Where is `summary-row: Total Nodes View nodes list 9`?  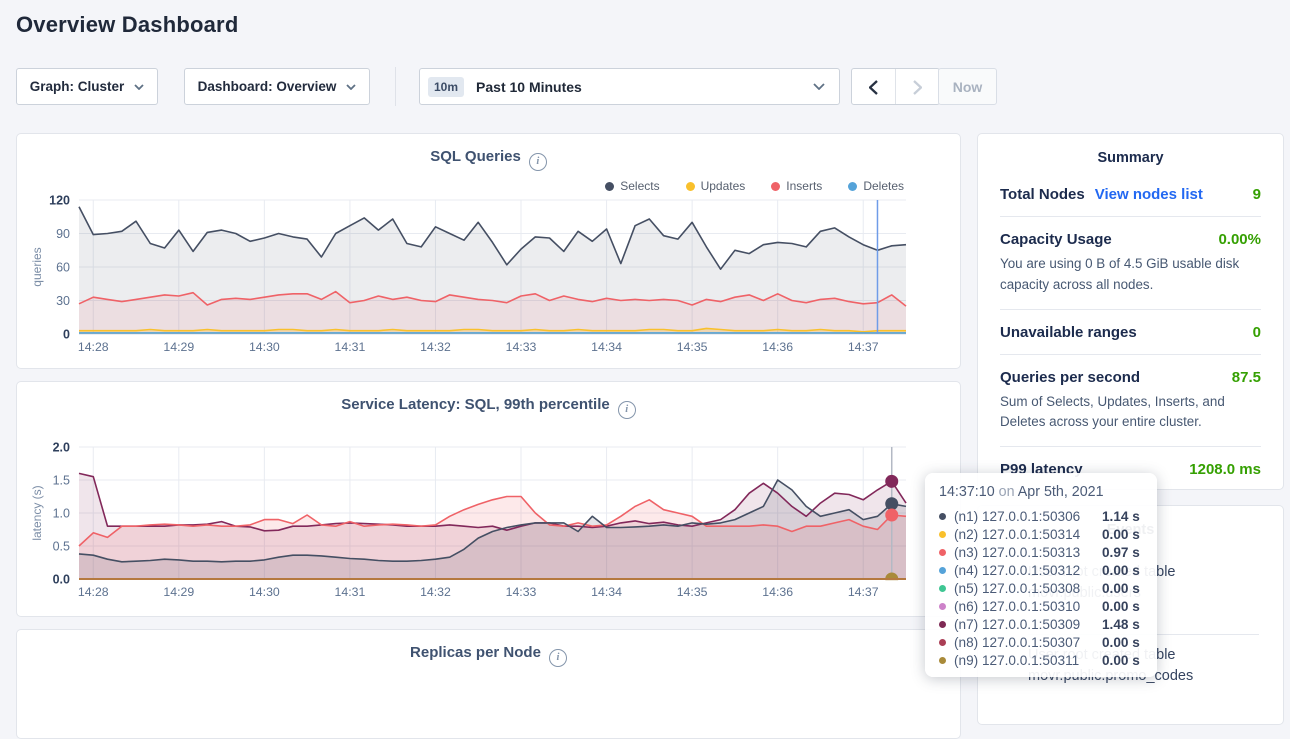
summary-row: Total Nodes View nodes list 9 is located at coordinates (1130, 194).